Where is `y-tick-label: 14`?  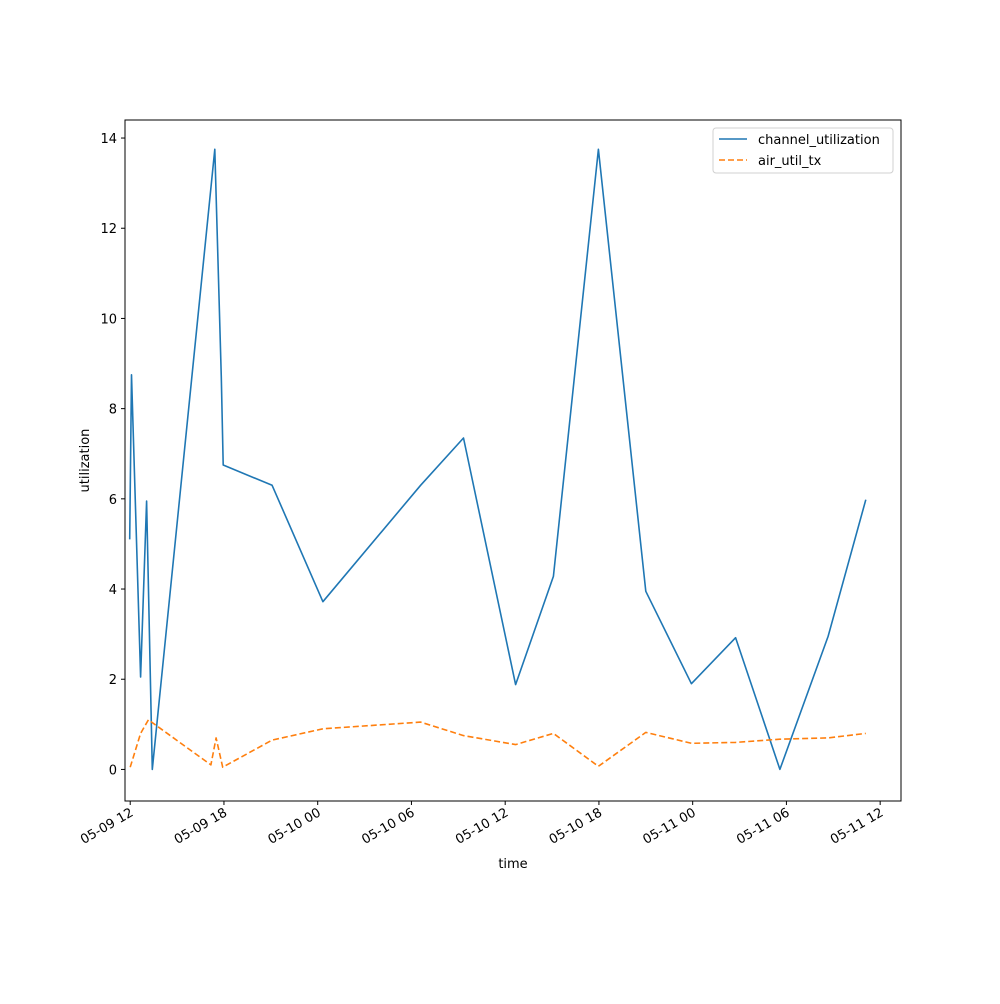 y-tick-label: 14 is located at coordinates (108, 139).